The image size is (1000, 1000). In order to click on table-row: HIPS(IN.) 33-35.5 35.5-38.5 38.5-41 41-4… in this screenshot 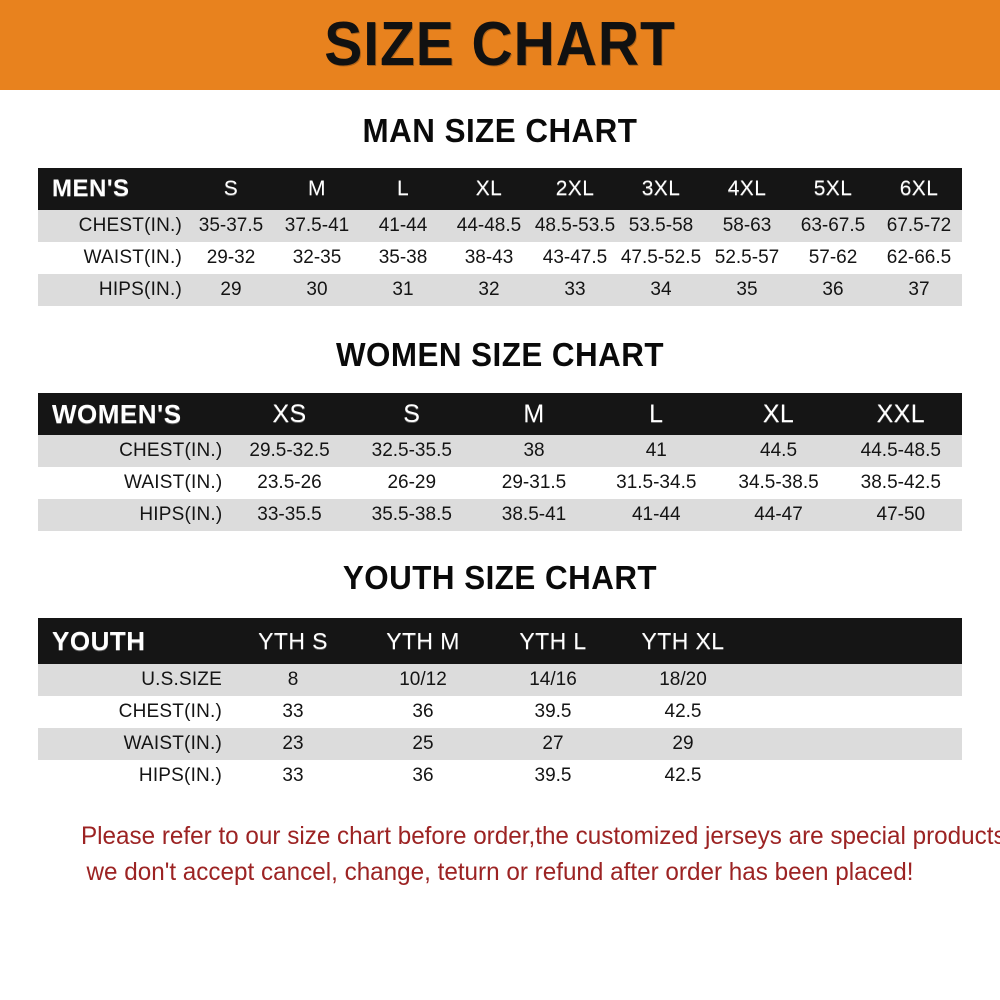, I will do `click(500, 515)`.